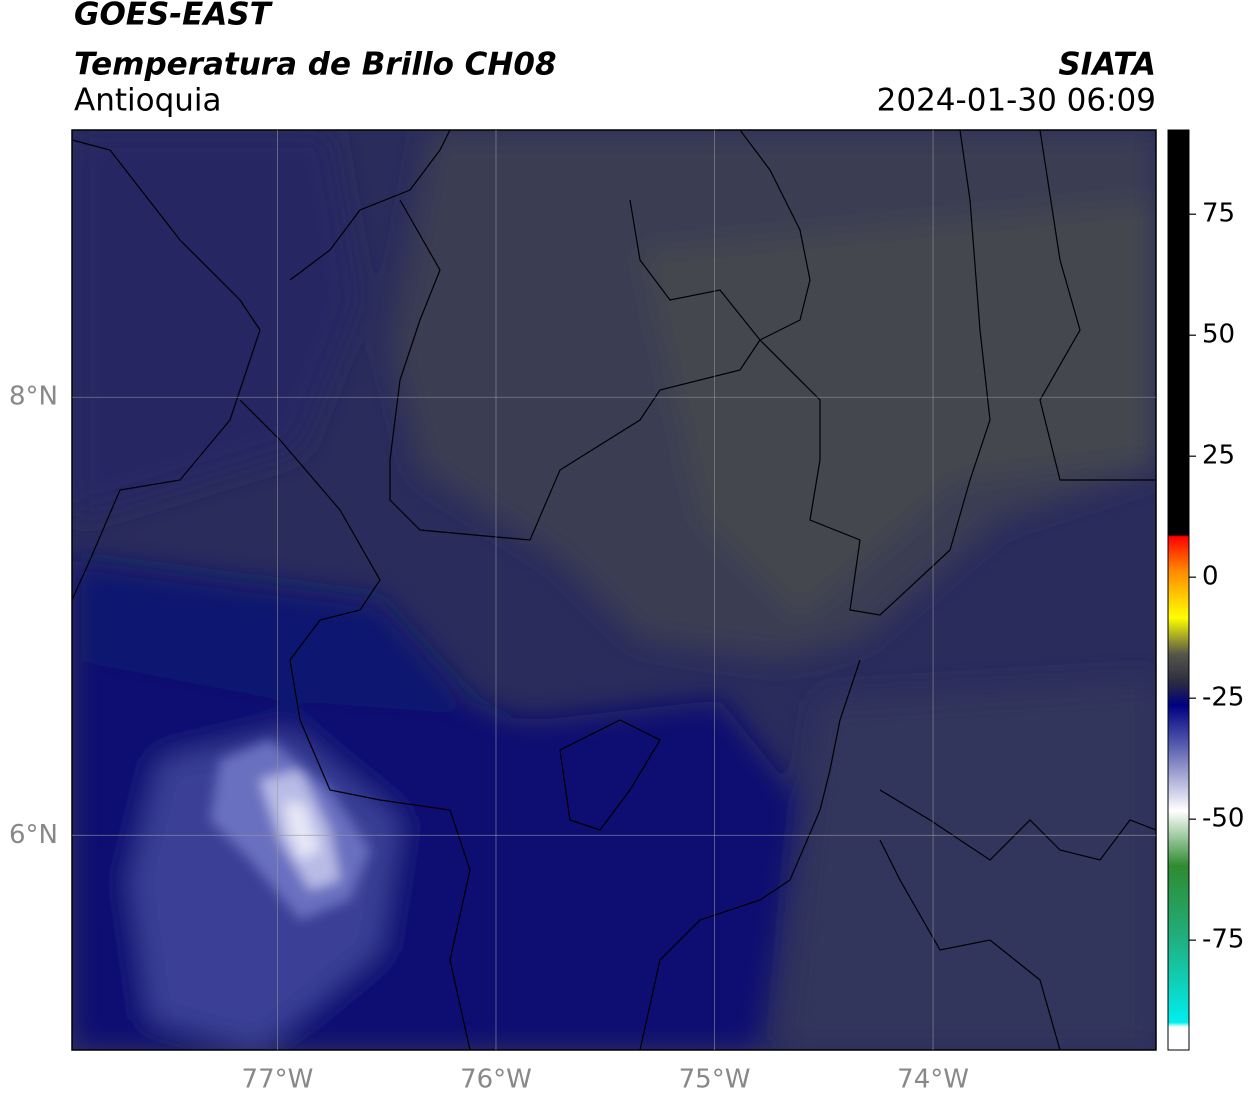  I want to click on colorbar-tick-label: -75, so click(1223, 940).